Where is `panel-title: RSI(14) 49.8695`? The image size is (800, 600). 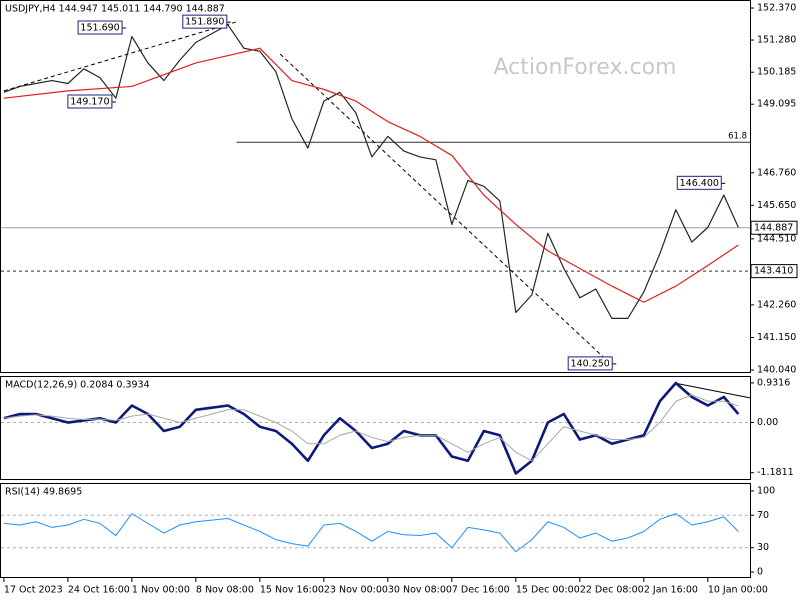 panel-title: RSI(14) 49.8695 is located at coordinates (43, 492).